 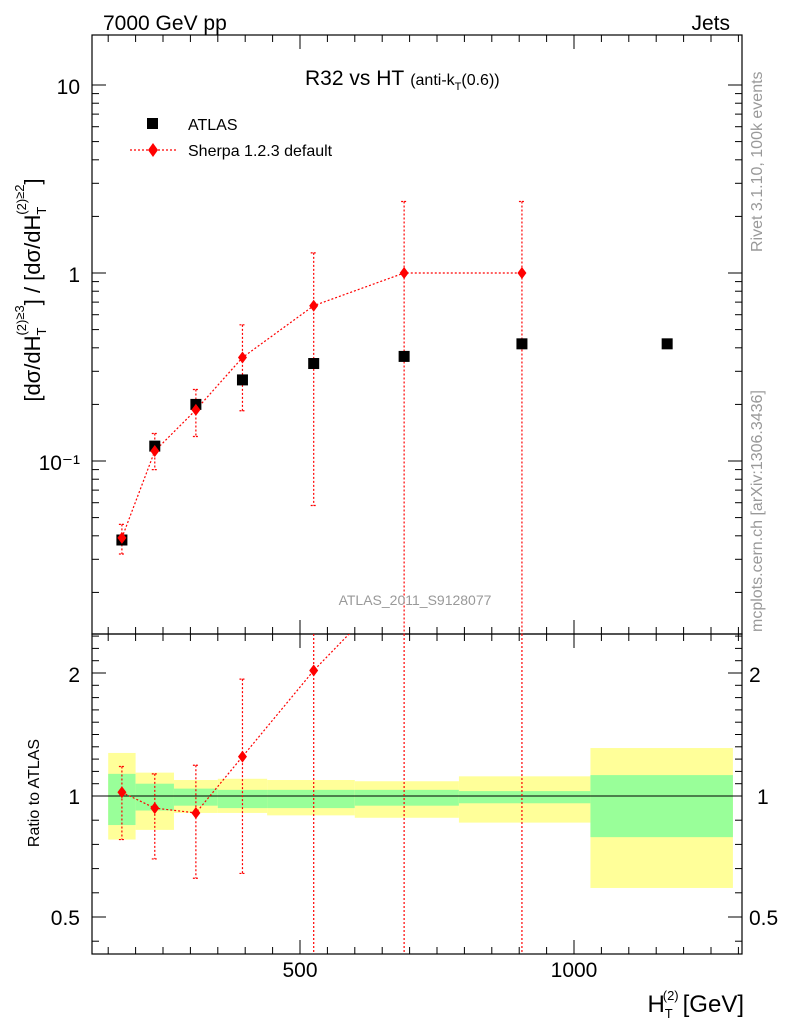 What do you see at coordinates (165, 23) in the screenshot?
I see `header-energy: 7000 GeV pp` at bounding box center [165, 23].